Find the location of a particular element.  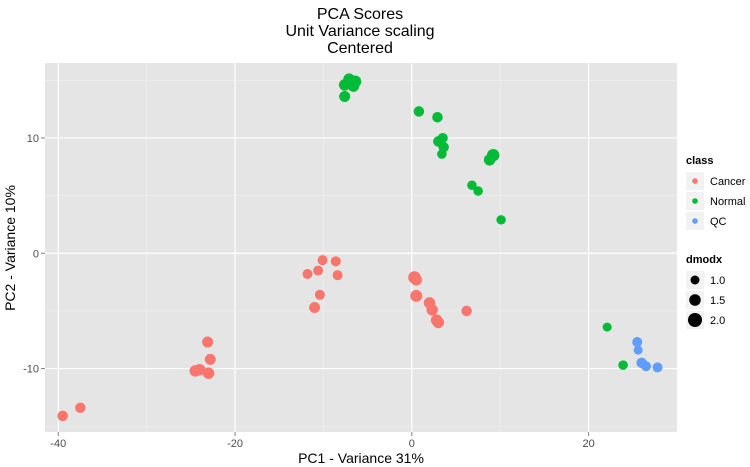

legend-key-qc is located at coordinates (695, 221).